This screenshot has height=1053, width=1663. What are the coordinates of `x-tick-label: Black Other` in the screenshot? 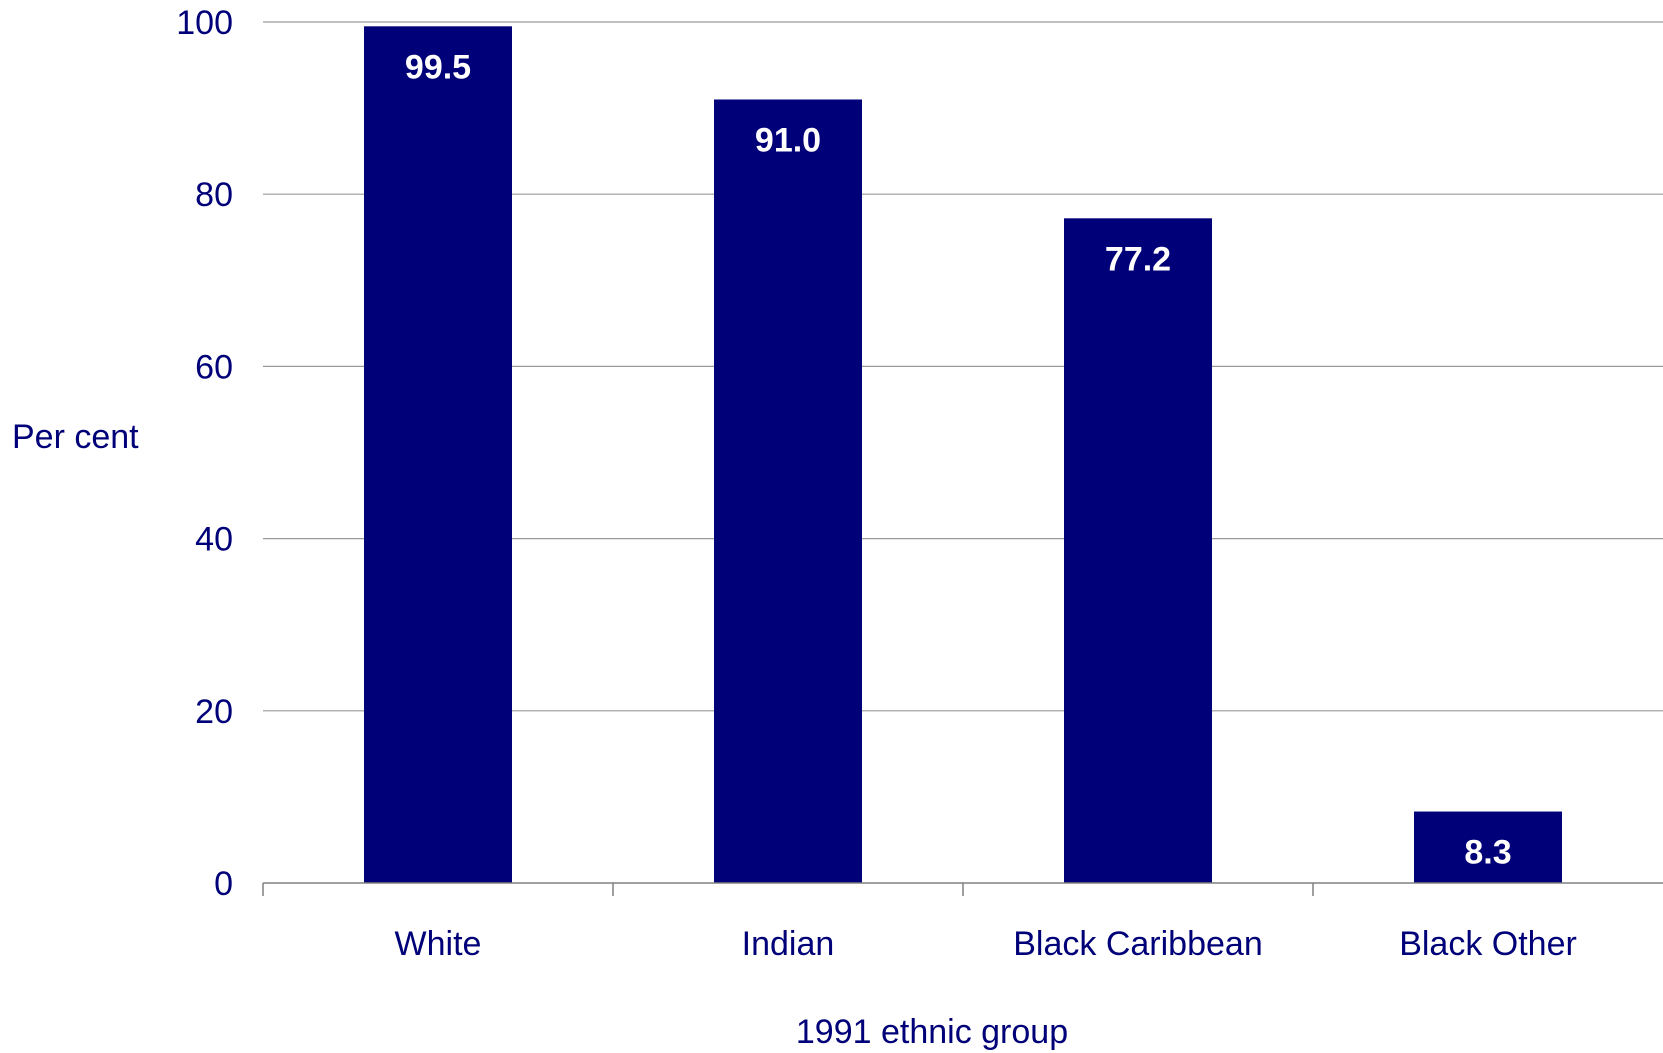 It's located at (1488, 944).